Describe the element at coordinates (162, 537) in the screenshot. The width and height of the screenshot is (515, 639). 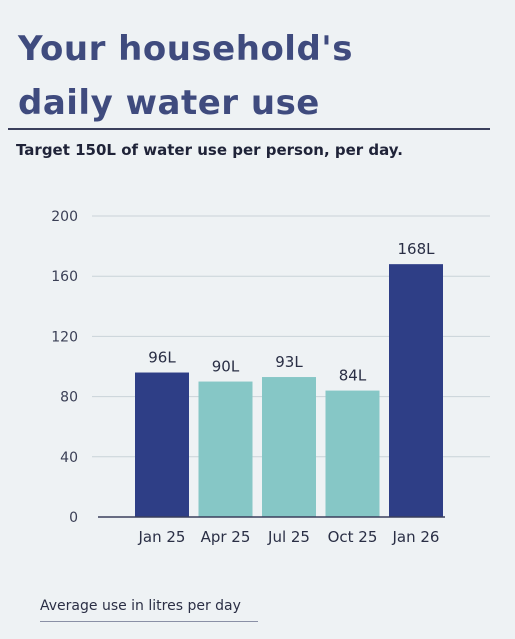
I see `x-tick-label-0: Jan 25` at that location.